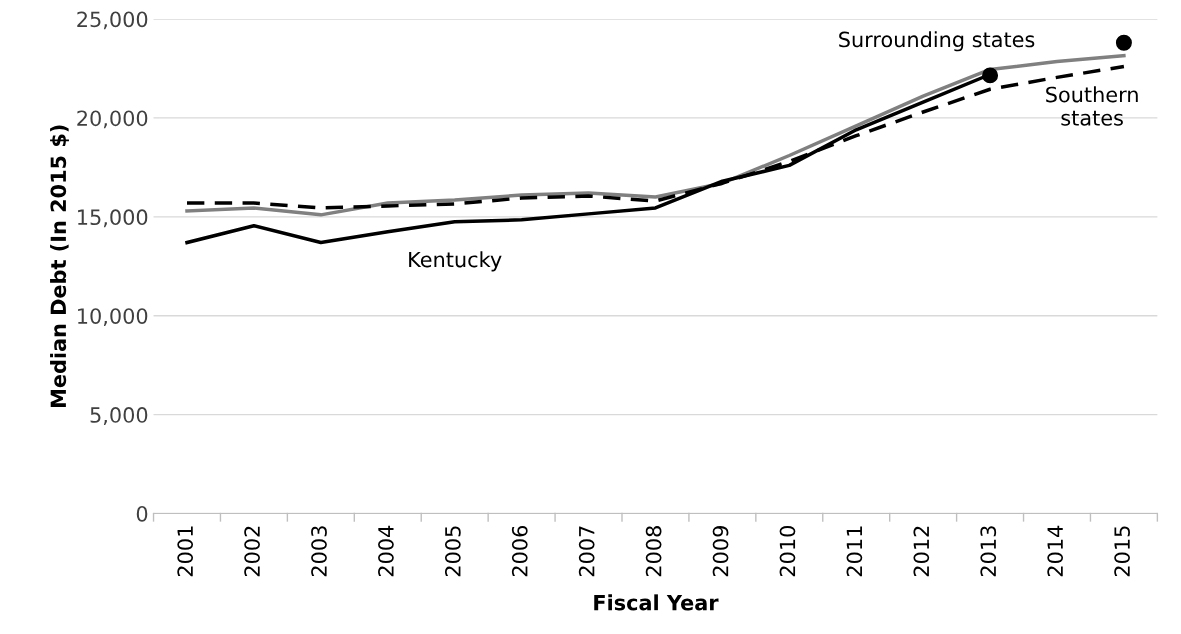 Image resolution: width=1181 pixels, height=634 pixels. I want to click on x-tick-label: 2008, so click(653, 551).